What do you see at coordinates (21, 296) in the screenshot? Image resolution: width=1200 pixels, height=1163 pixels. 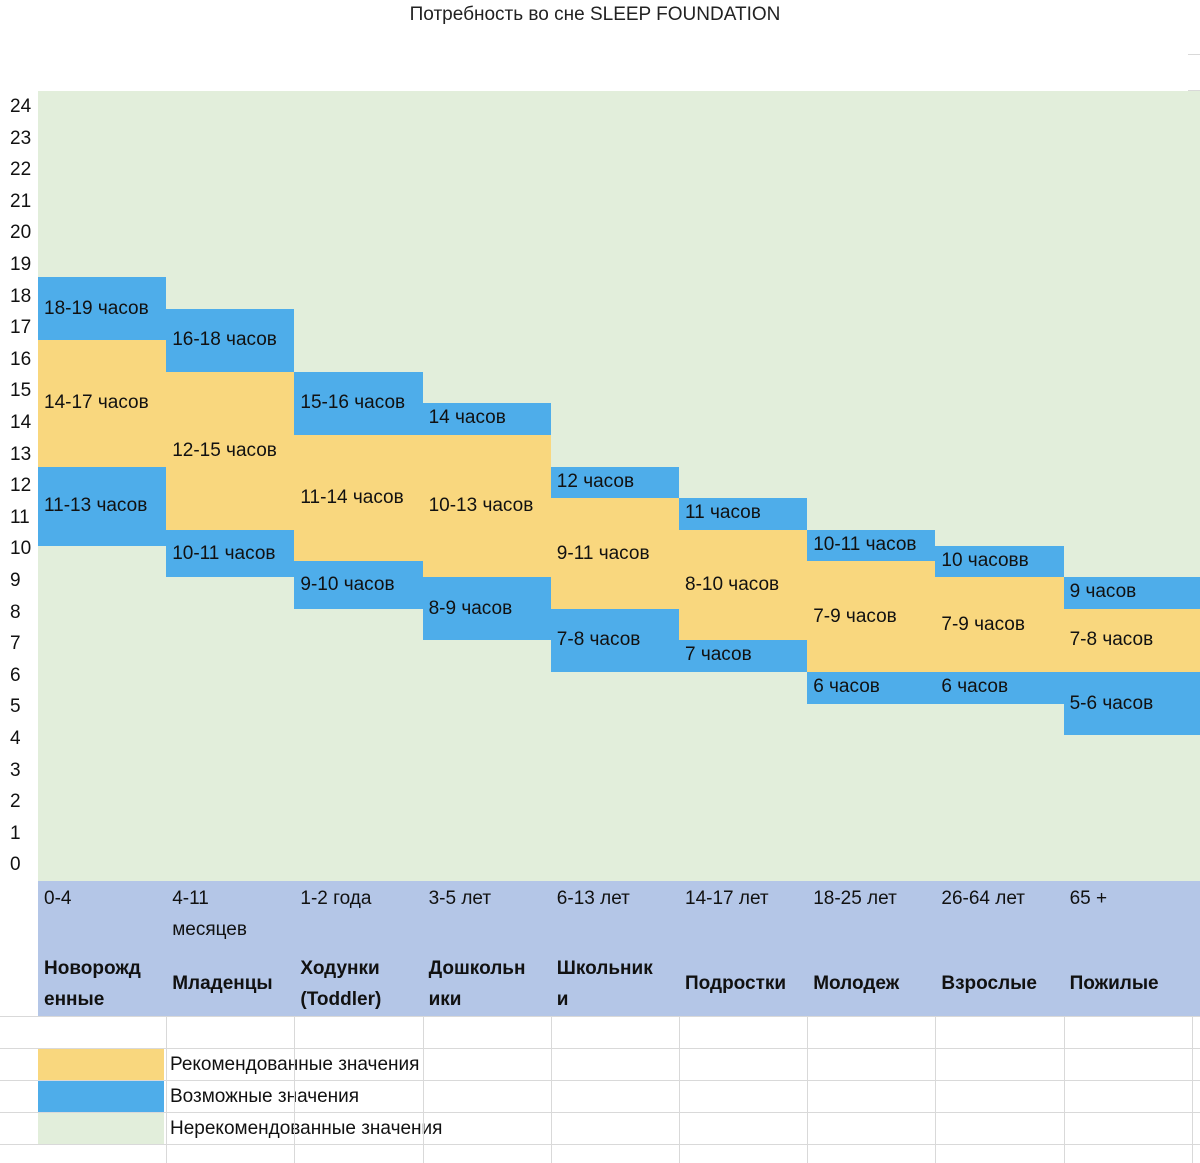 I see `y-tick-label: 18` at bounding box center [21, 296].